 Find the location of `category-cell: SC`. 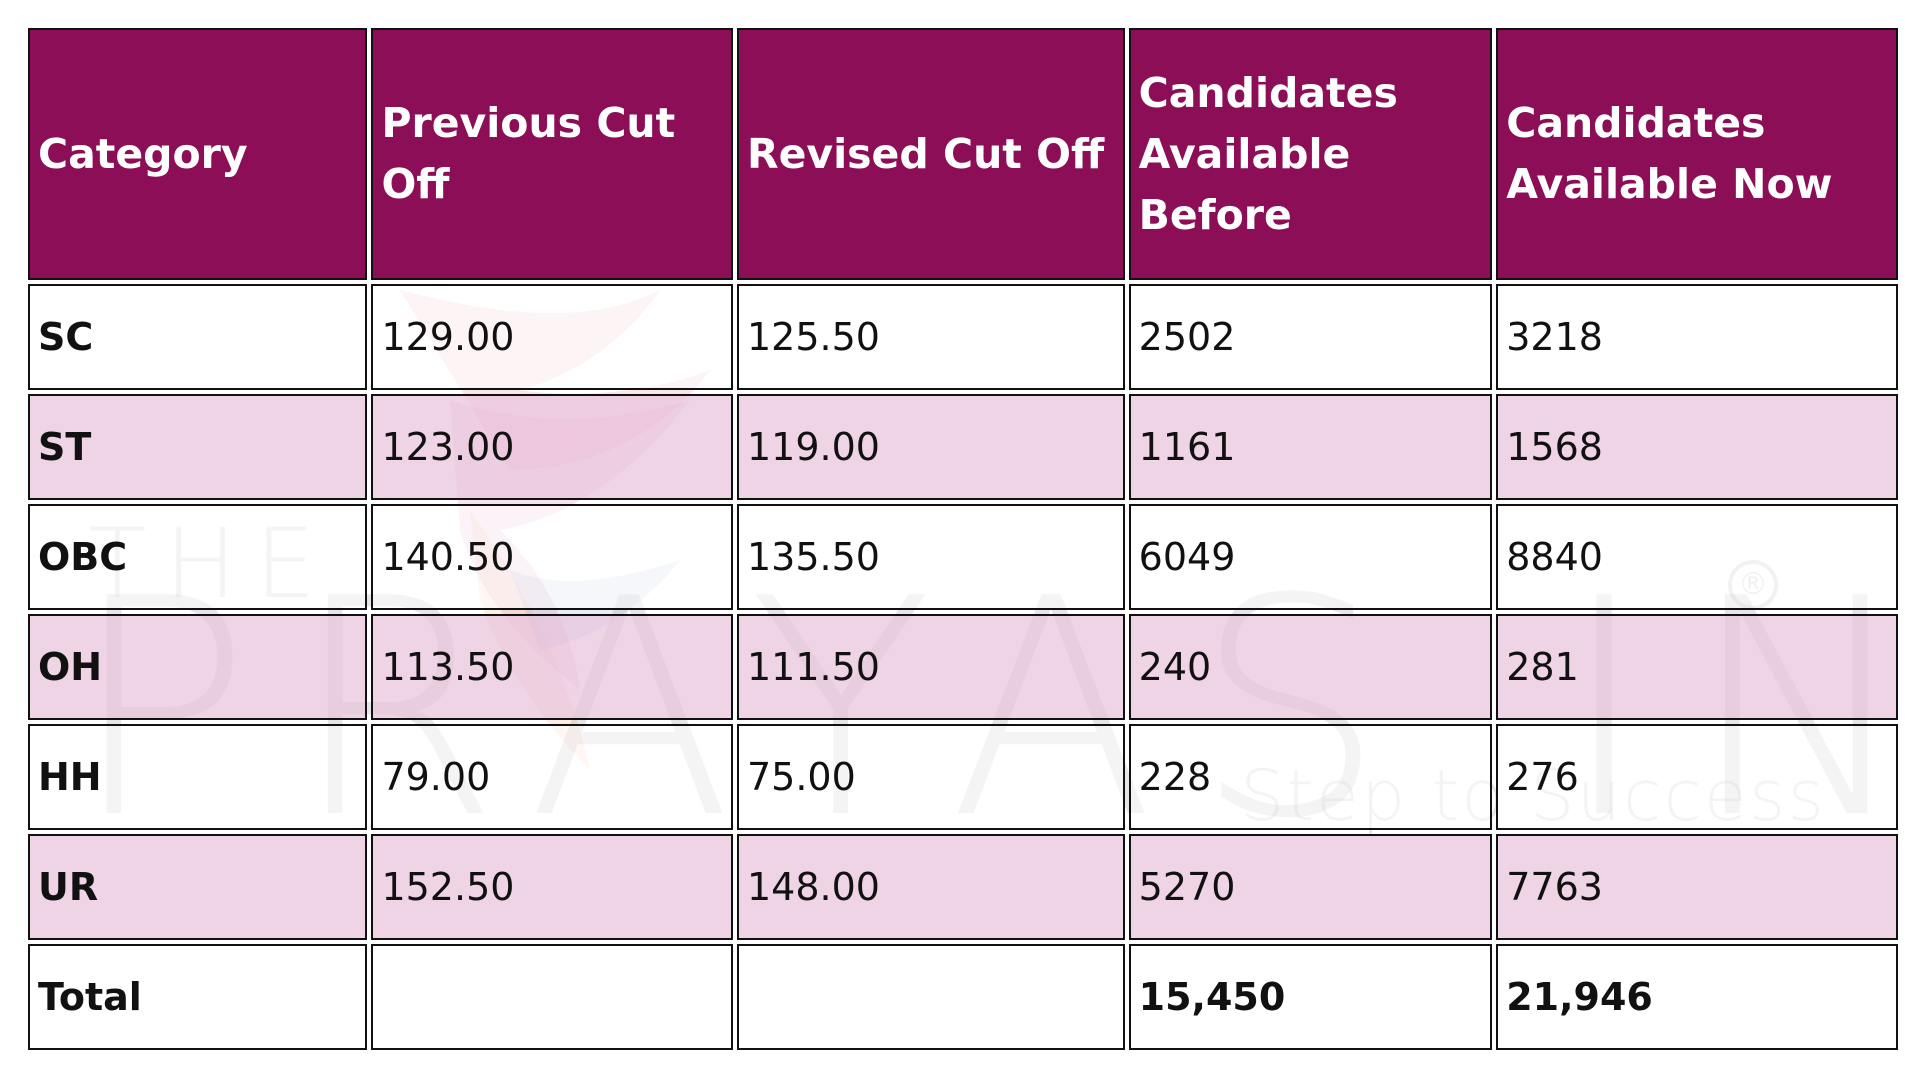

category-cell: SC is located at coordinates (198, 337).